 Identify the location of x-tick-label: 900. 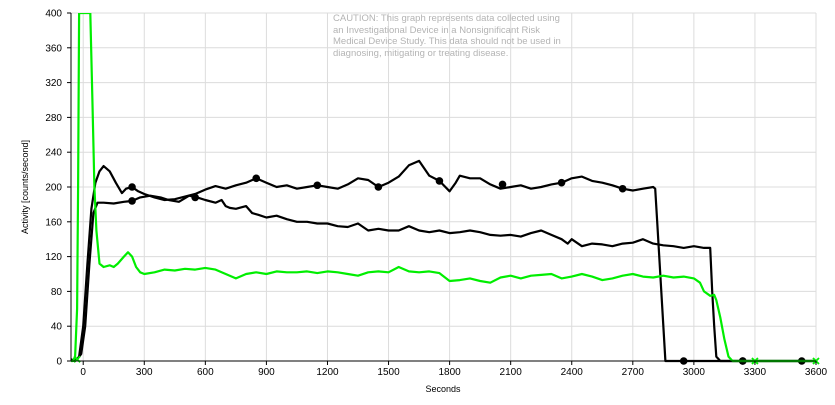
(266, 372).